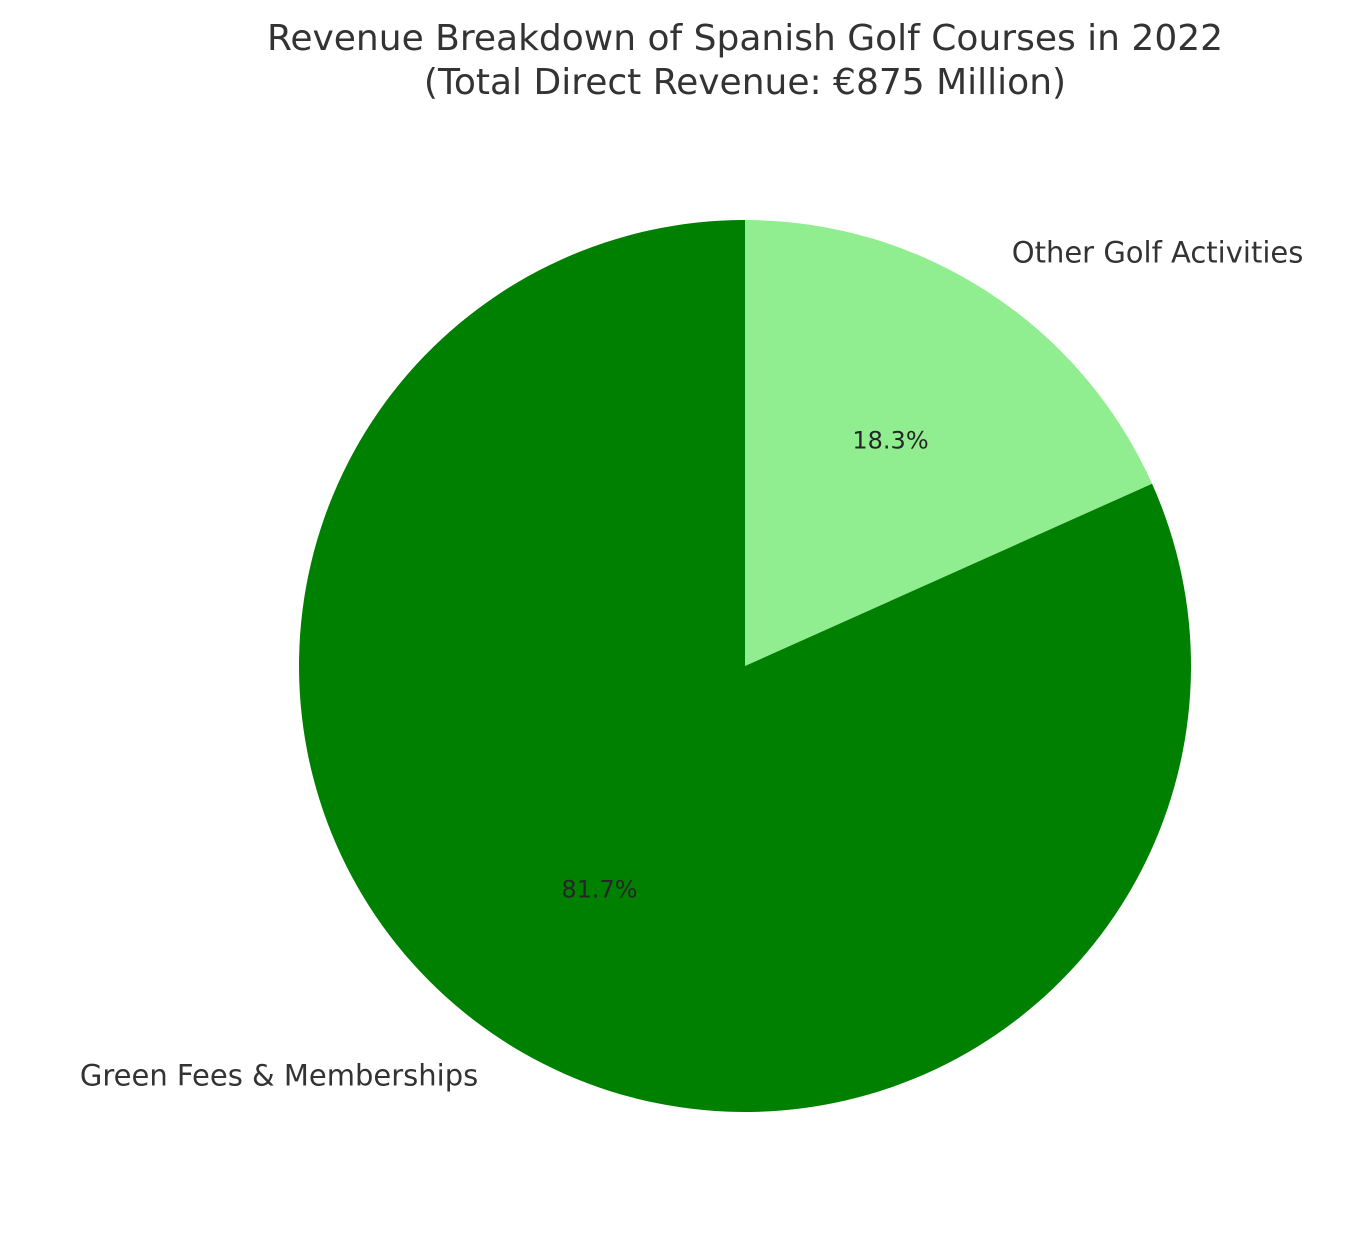 Image resolution: width=1367 pixels, height=1245 pixels. What do you see at coordinates (1158, 252) in the screenshot?
I see `slice-label-0: Other Golf Activities` at bounding box center [1158, 252].